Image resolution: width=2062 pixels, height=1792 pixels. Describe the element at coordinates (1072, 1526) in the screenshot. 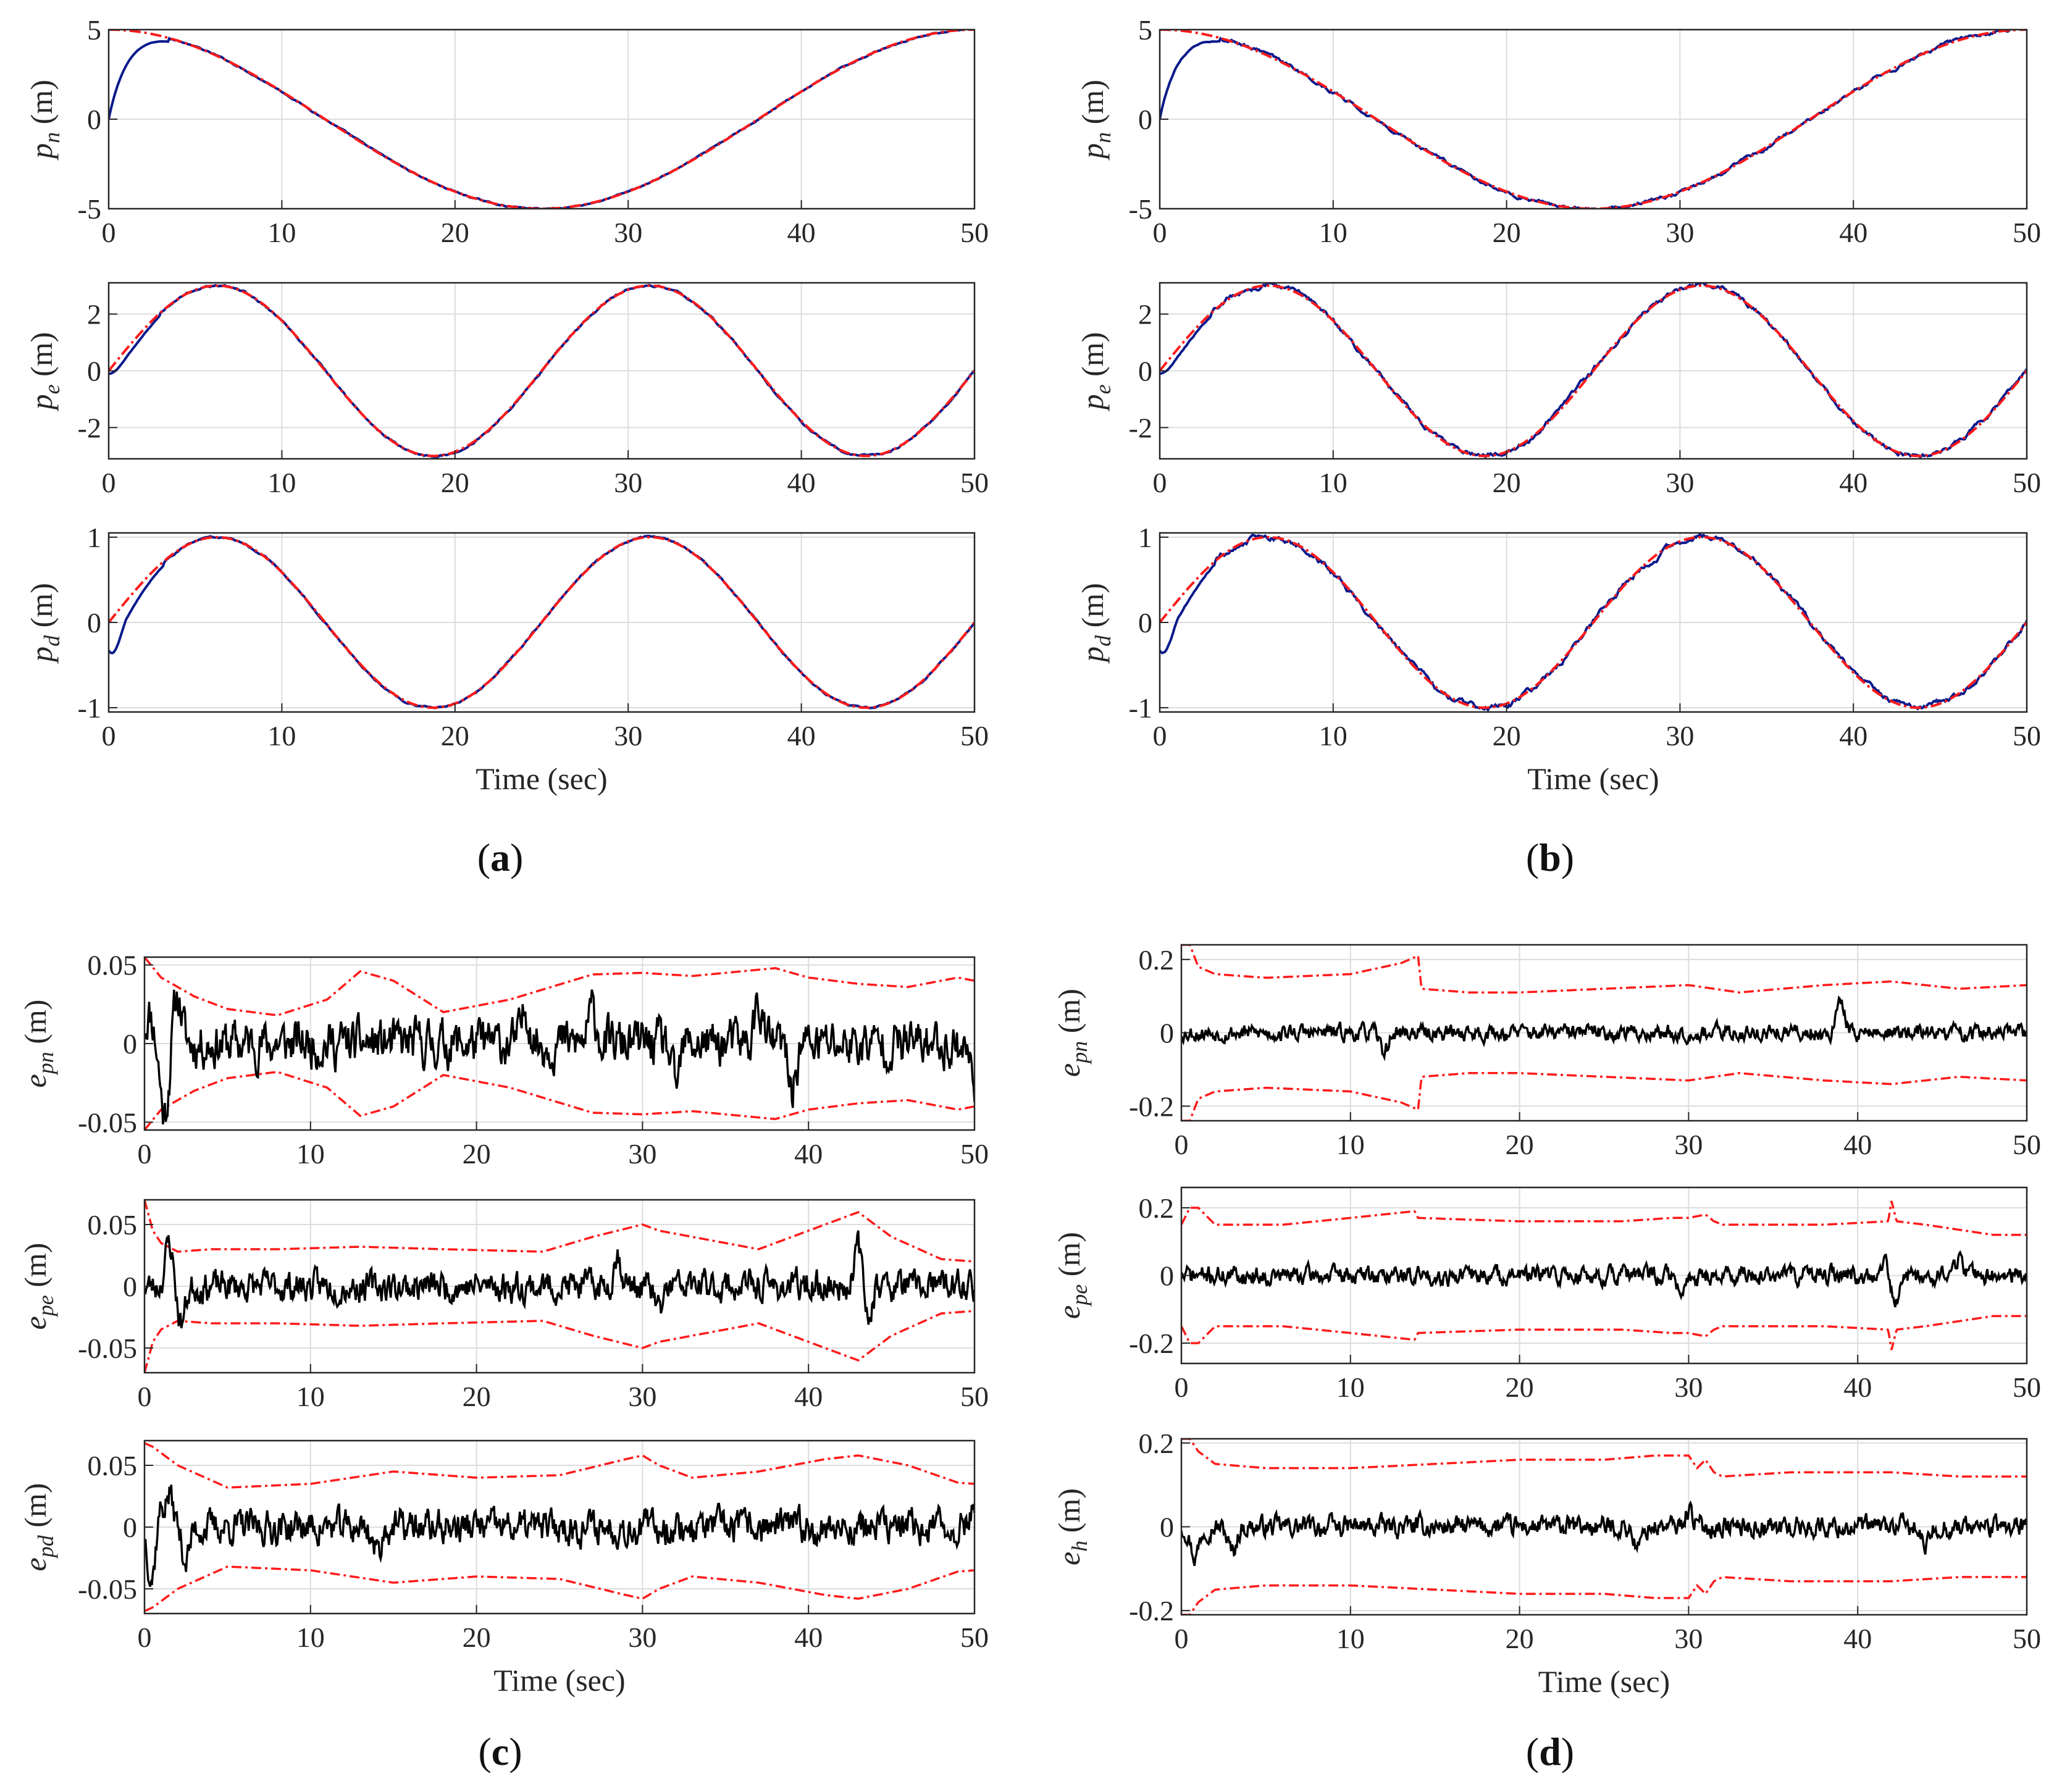

I see `ylabel-d3: eh (m)` at that location.